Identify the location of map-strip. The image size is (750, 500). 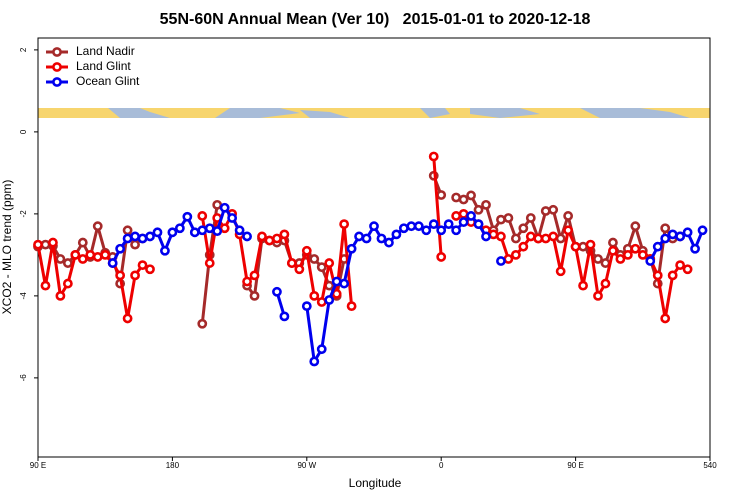
(374, 113).